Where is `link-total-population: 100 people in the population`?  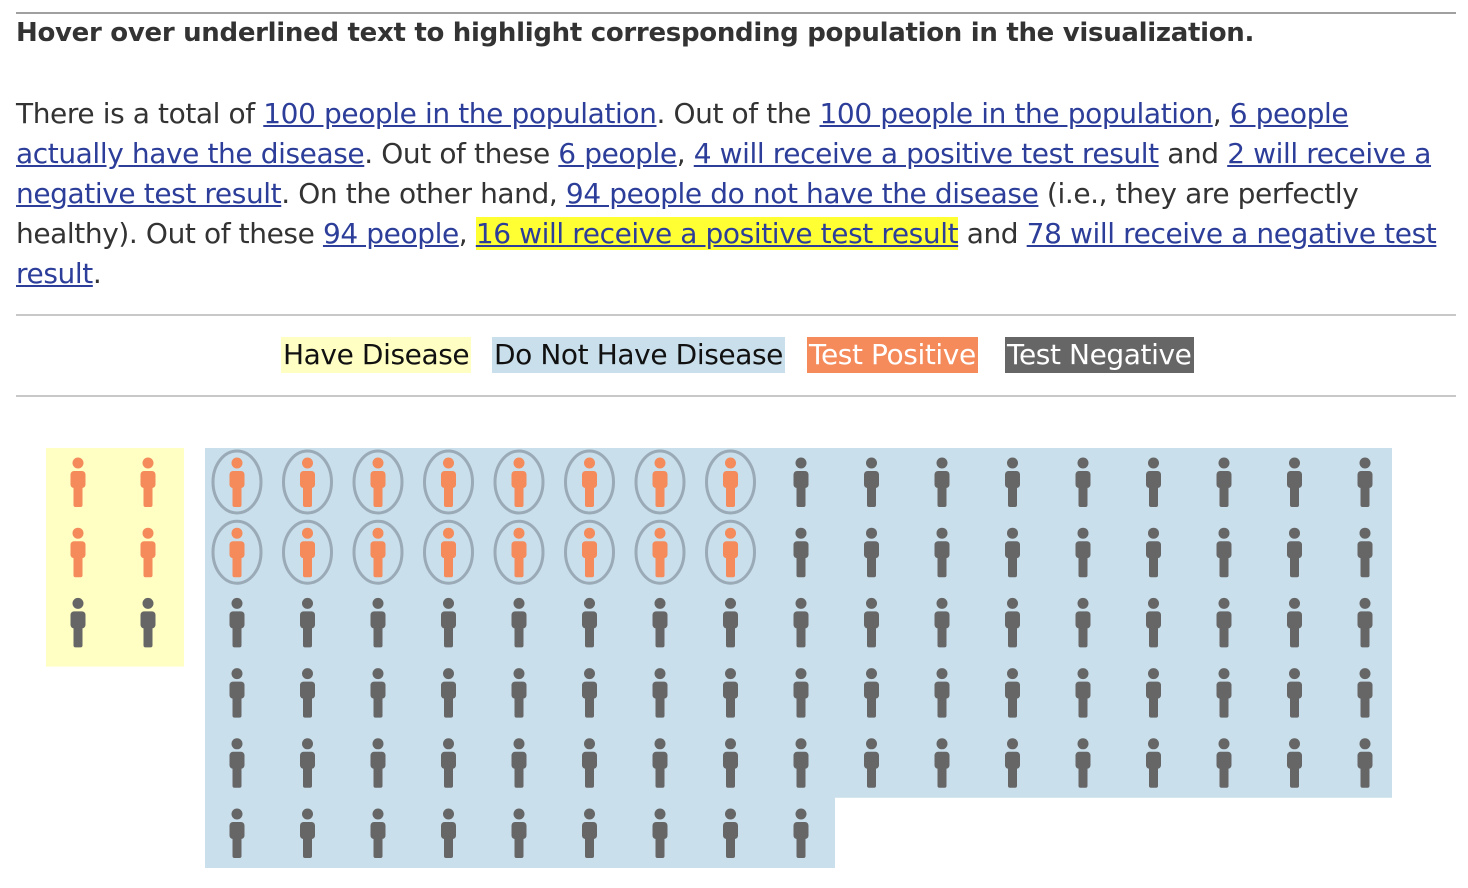
link-total-population: 100 people in the population is located at coordinates (460, 113).